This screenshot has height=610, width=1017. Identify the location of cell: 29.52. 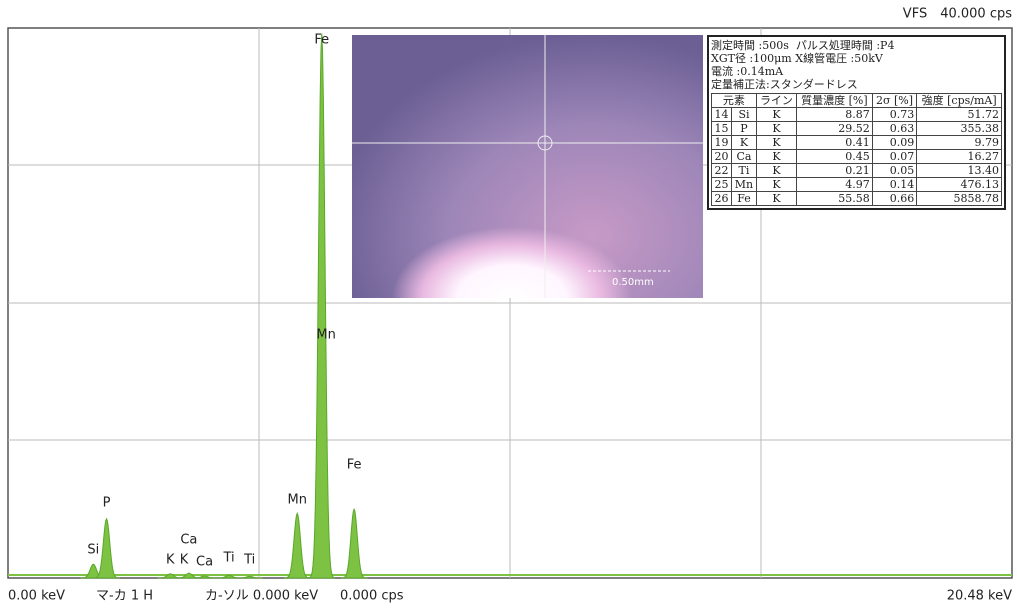
(834, 128).